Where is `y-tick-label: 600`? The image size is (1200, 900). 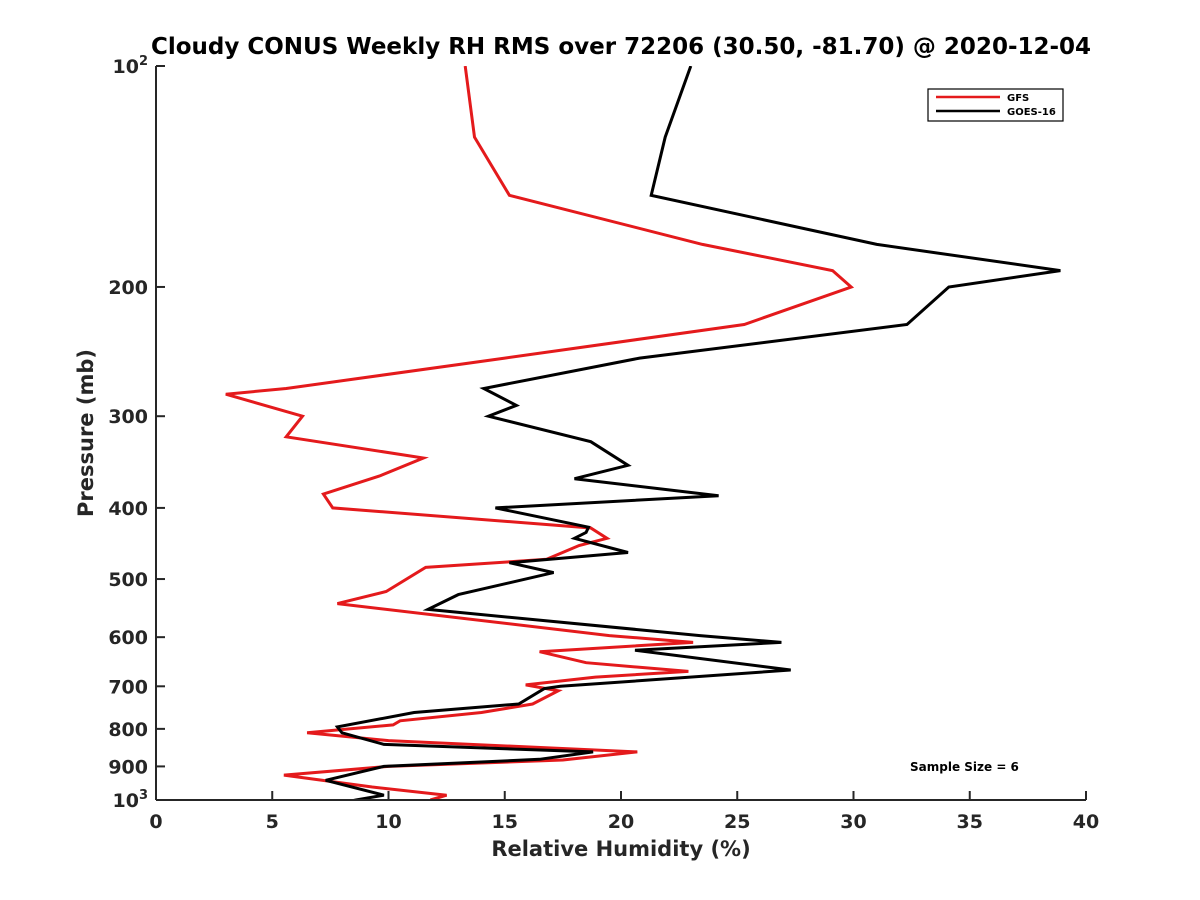
y-tick-label: 600 is located at coordinates (128, 638).